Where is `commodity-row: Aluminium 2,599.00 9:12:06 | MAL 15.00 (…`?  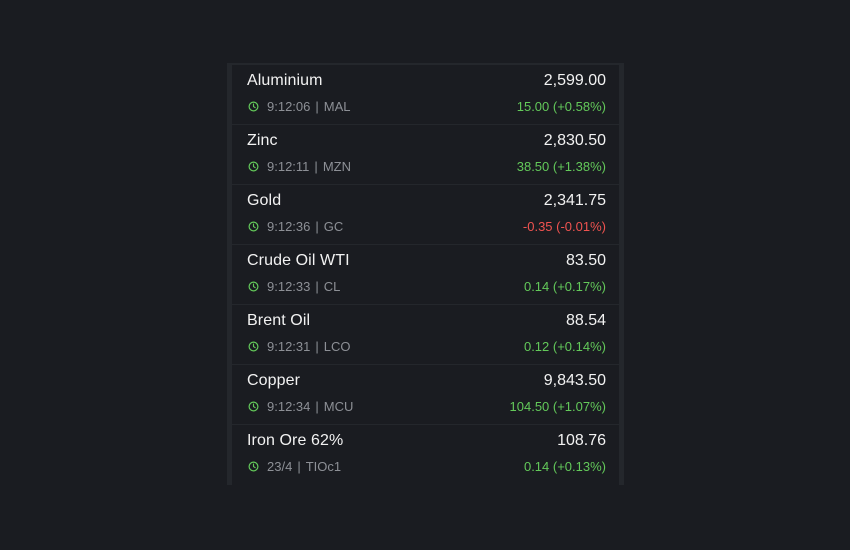 commodity-row: Aluminium 2,599.00 9:12:06 | MAL 15.00 (… is located at coordinates (425, 95).